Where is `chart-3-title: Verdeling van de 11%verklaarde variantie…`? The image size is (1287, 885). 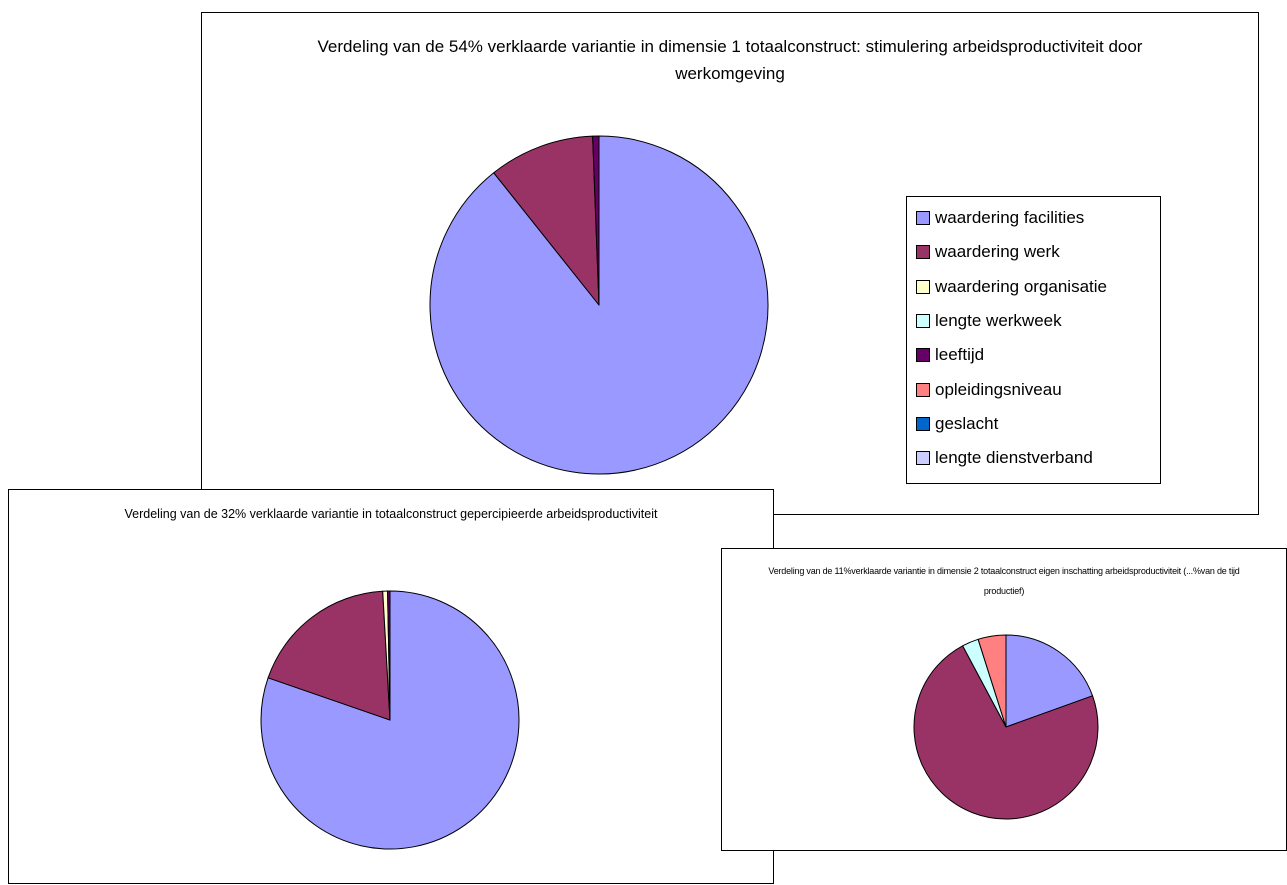
chart-3-title: Verdeling van de 11%verklaarde variantie… is located at coordinates (1004, 581).